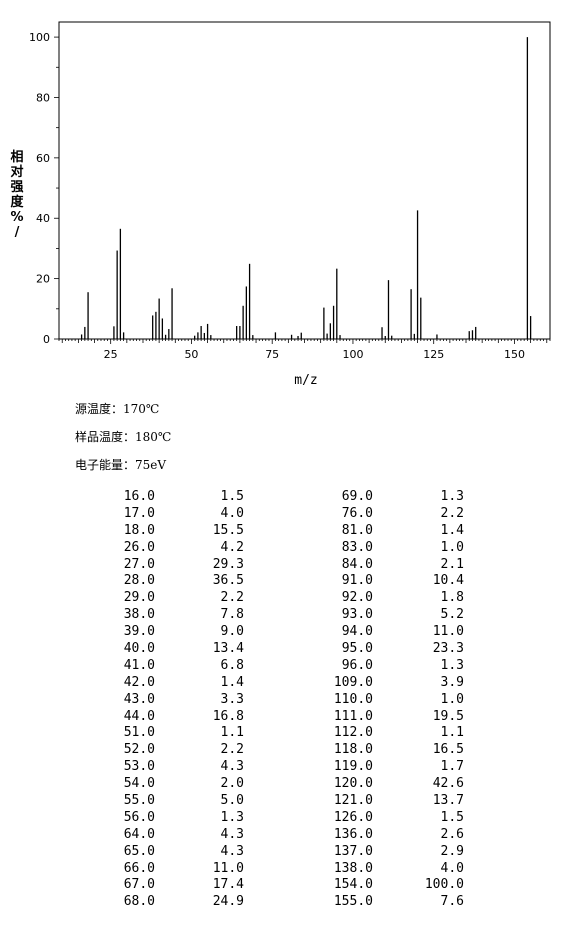  Describe the element at coordinates (285, 733) in the screenshot. I see `table-row: 51.0 1.1 112.0 1.1` at that location.